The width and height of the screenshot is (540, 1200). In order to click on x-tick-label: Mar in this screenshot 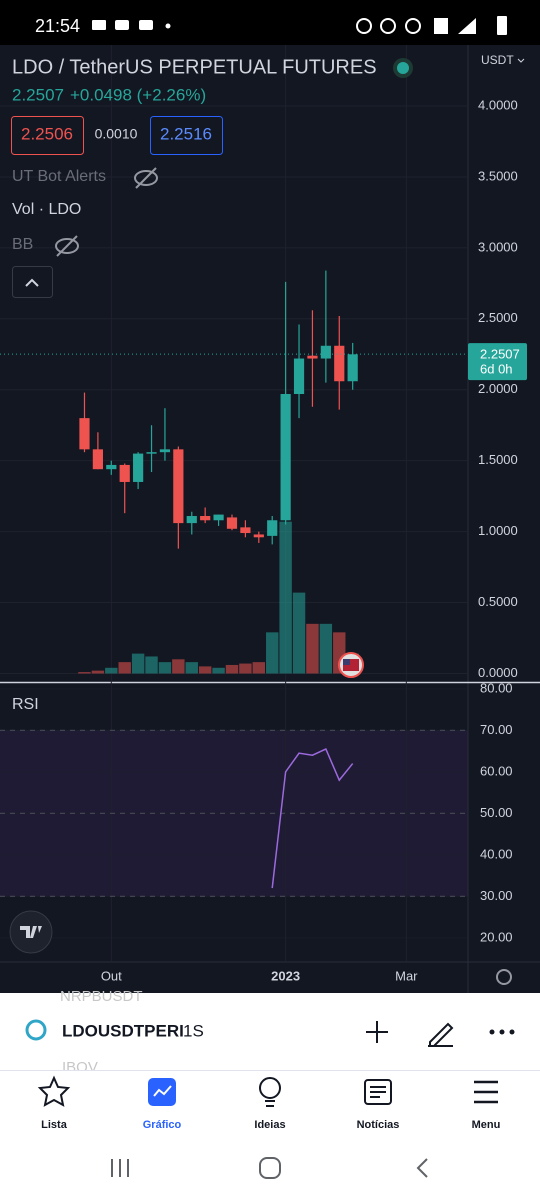, I will do `click(406, 975)`.